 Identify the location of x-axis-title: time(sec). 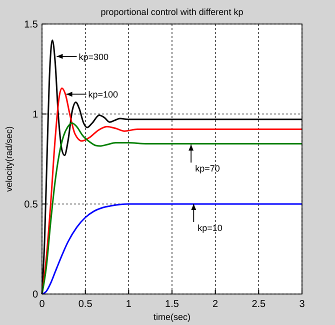
(172, 317).